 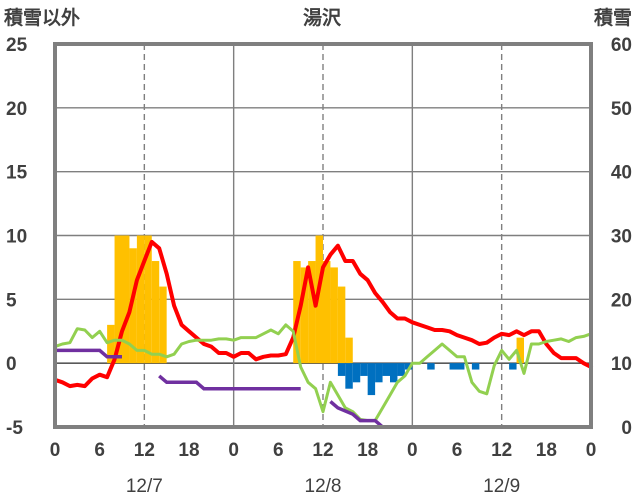 I want to click on y-left-tick-label: 20, so click(x=16, y=109).